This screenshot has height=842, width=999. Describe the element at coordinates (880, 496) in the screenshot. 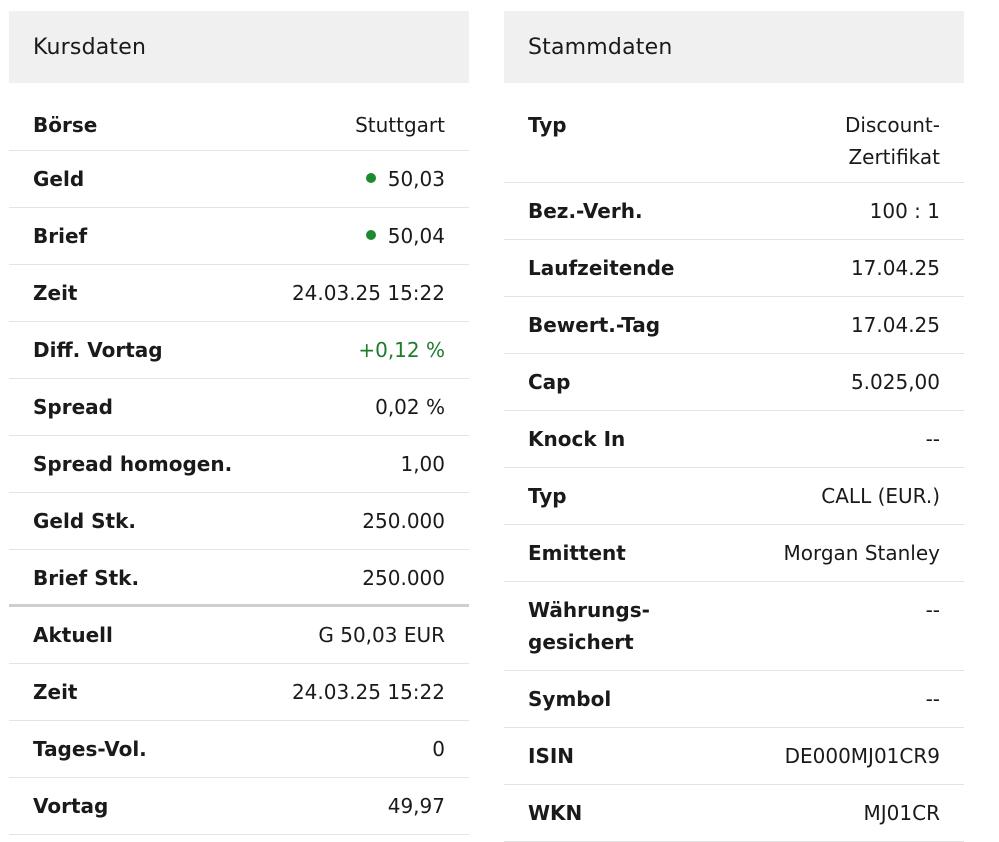

I see `row-value: CALL (EUR.)` at that location.